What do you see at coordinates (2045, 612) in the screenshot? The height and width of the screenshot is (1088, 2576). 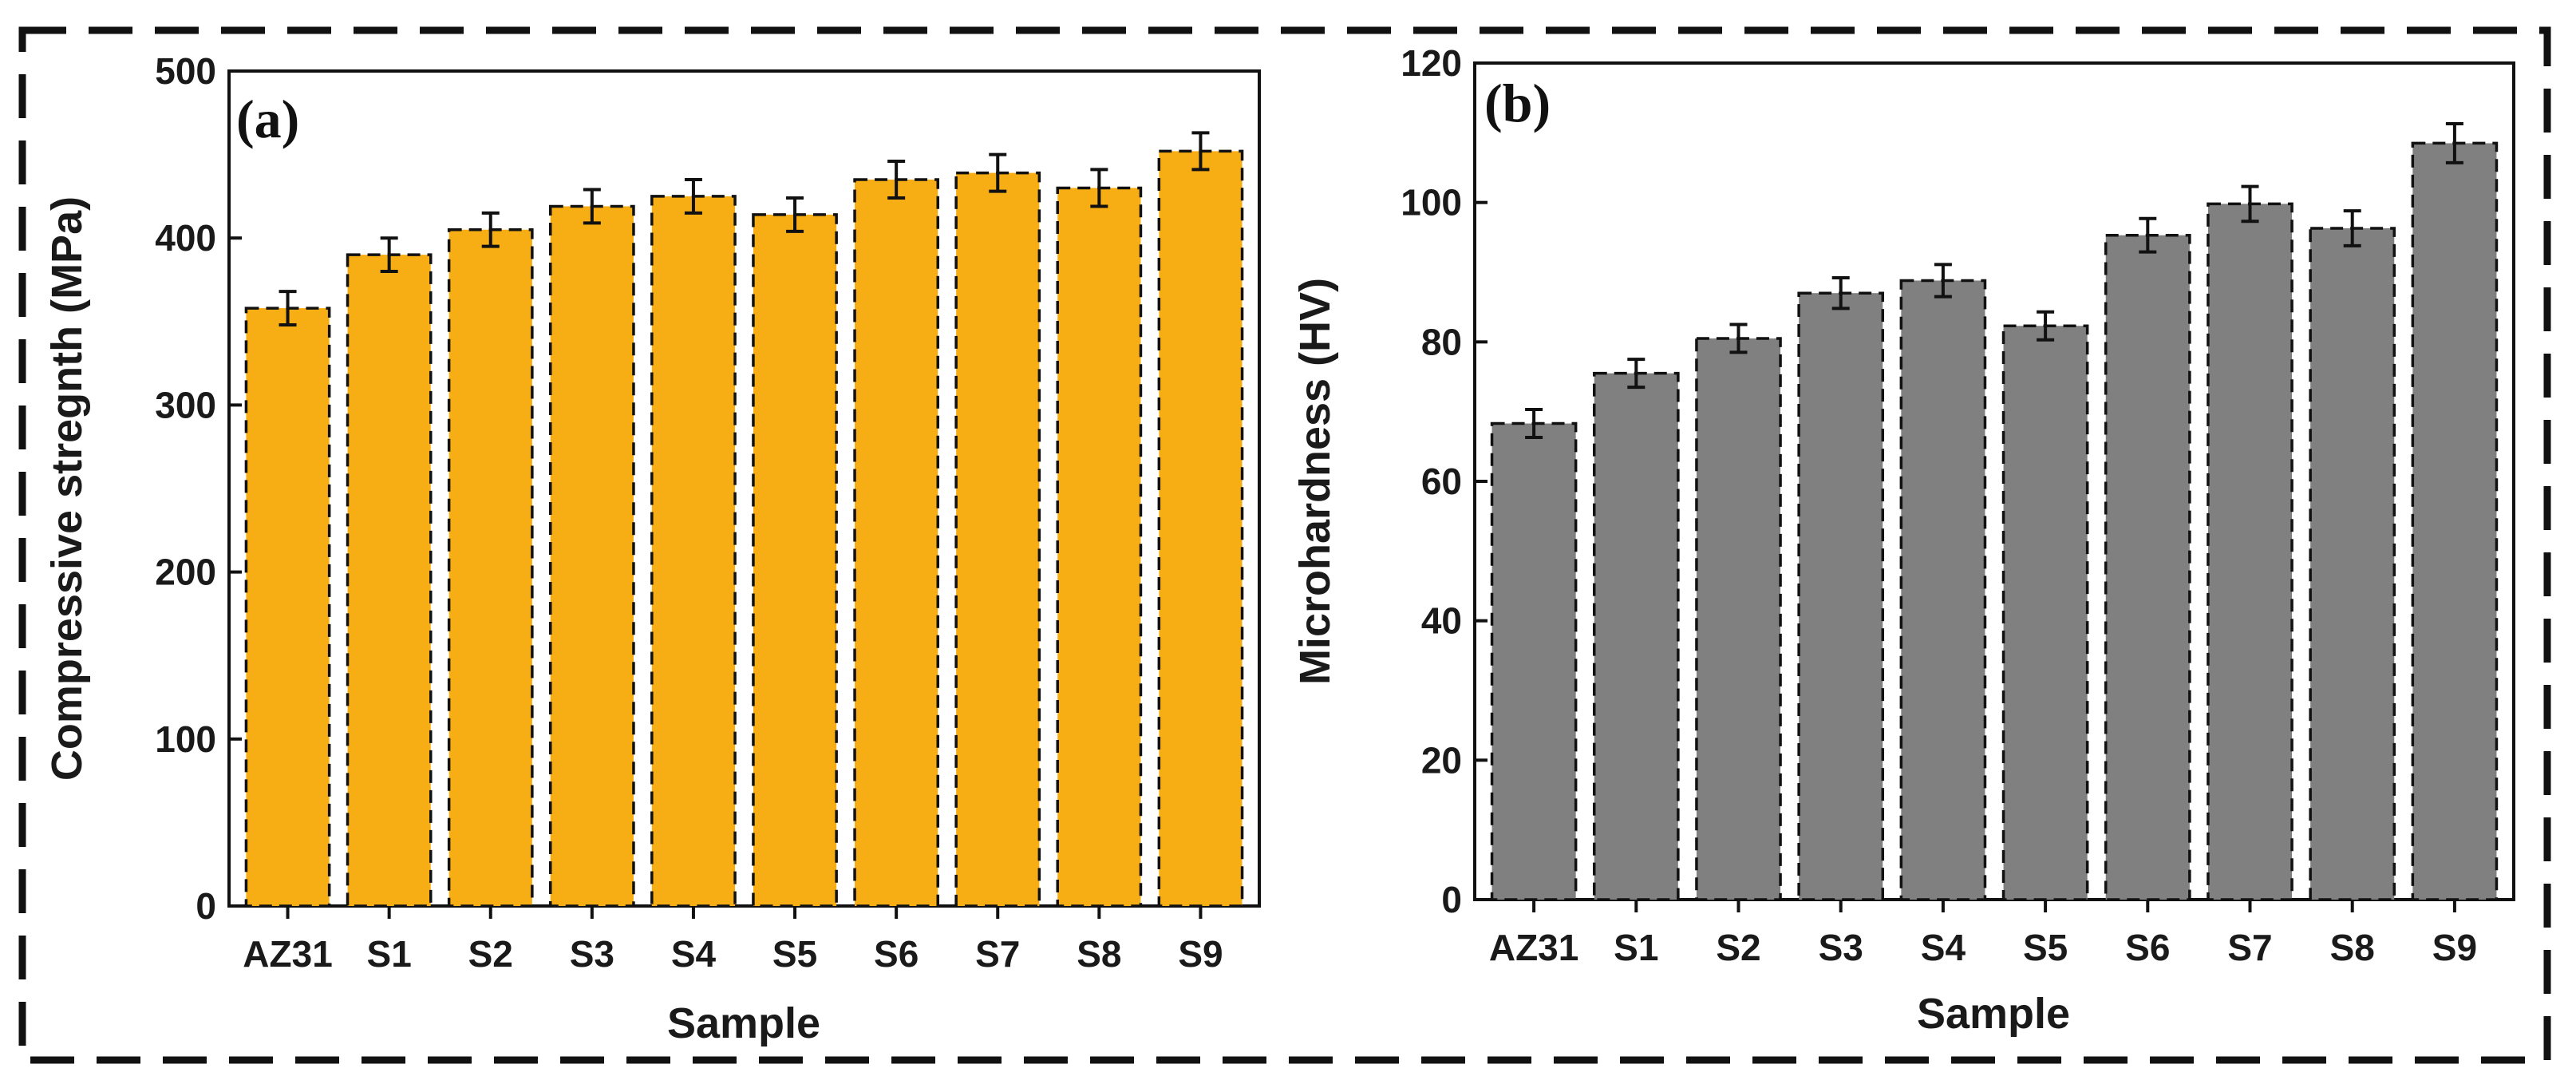 I see `panel-b-bar-s5` at bounding box center [2045, 612].